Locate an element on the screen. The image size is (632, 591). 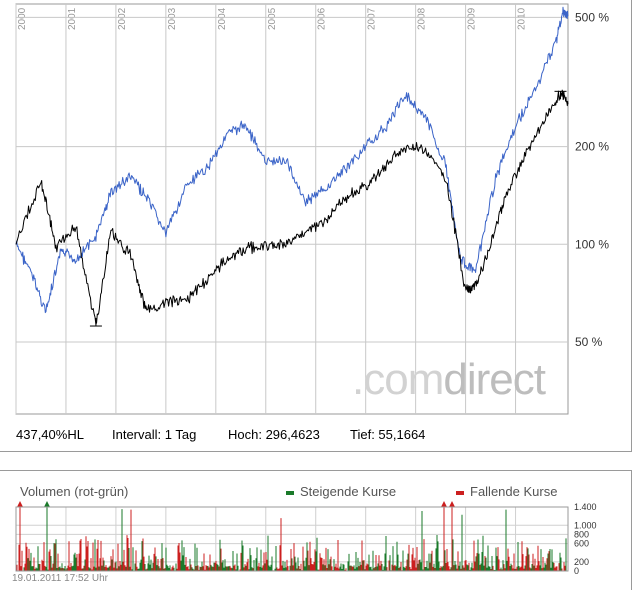
vol-y-tick-label: 800 is located at coordinates (581, 534).